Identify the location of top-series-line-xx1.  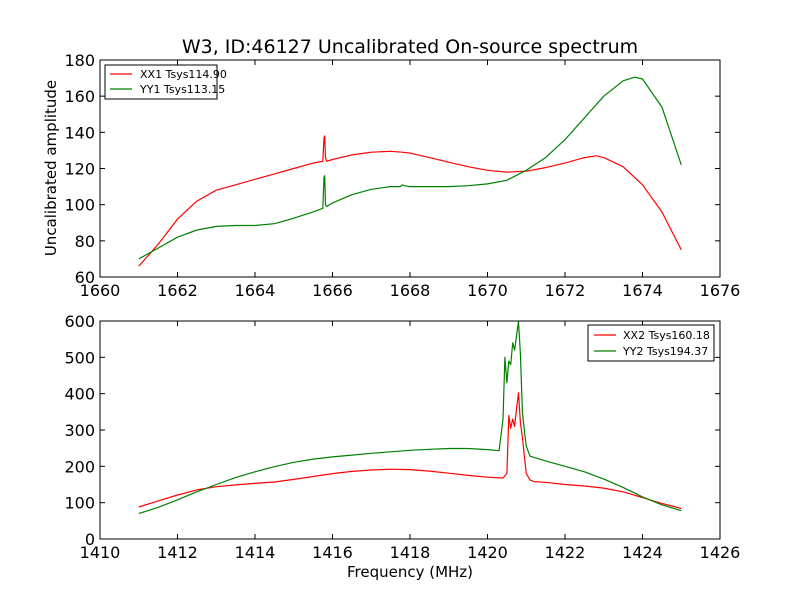
(410, 201).